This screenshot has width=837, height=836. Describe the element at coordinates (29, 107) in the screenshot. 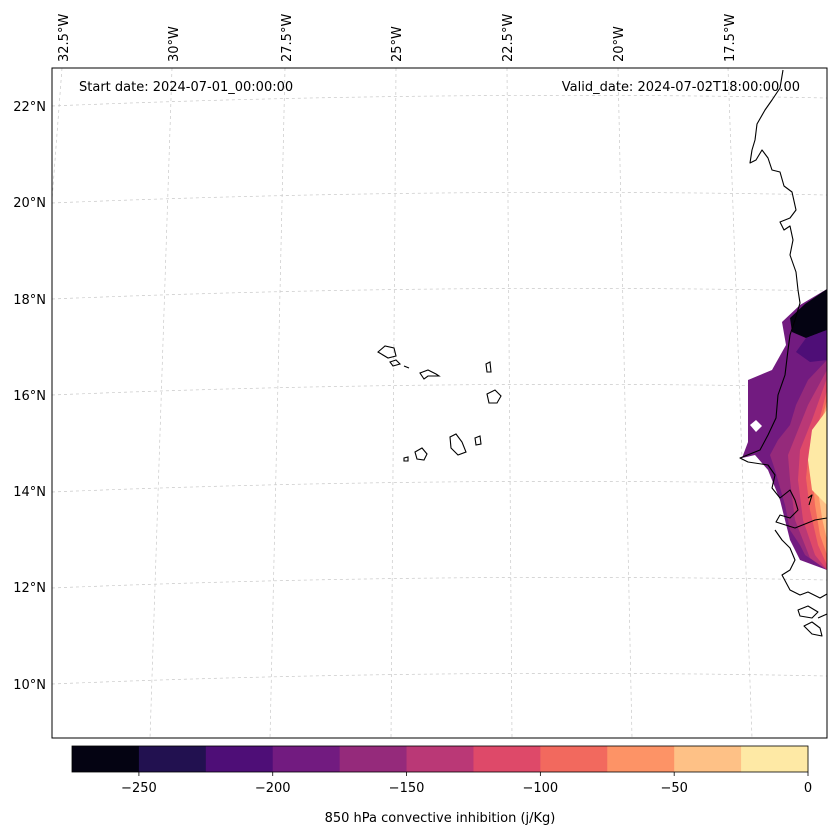

I see `lat-label: 22°N` at that location.